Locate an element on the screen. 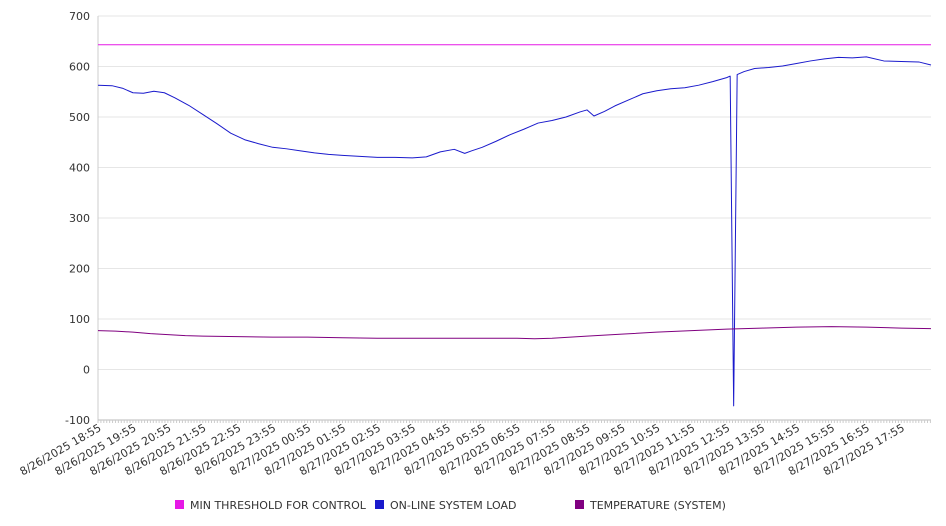 Image resolution: width=946 pixels, height=526 pixels. y-tick-label: 100 is located at coordinates (79, 319).